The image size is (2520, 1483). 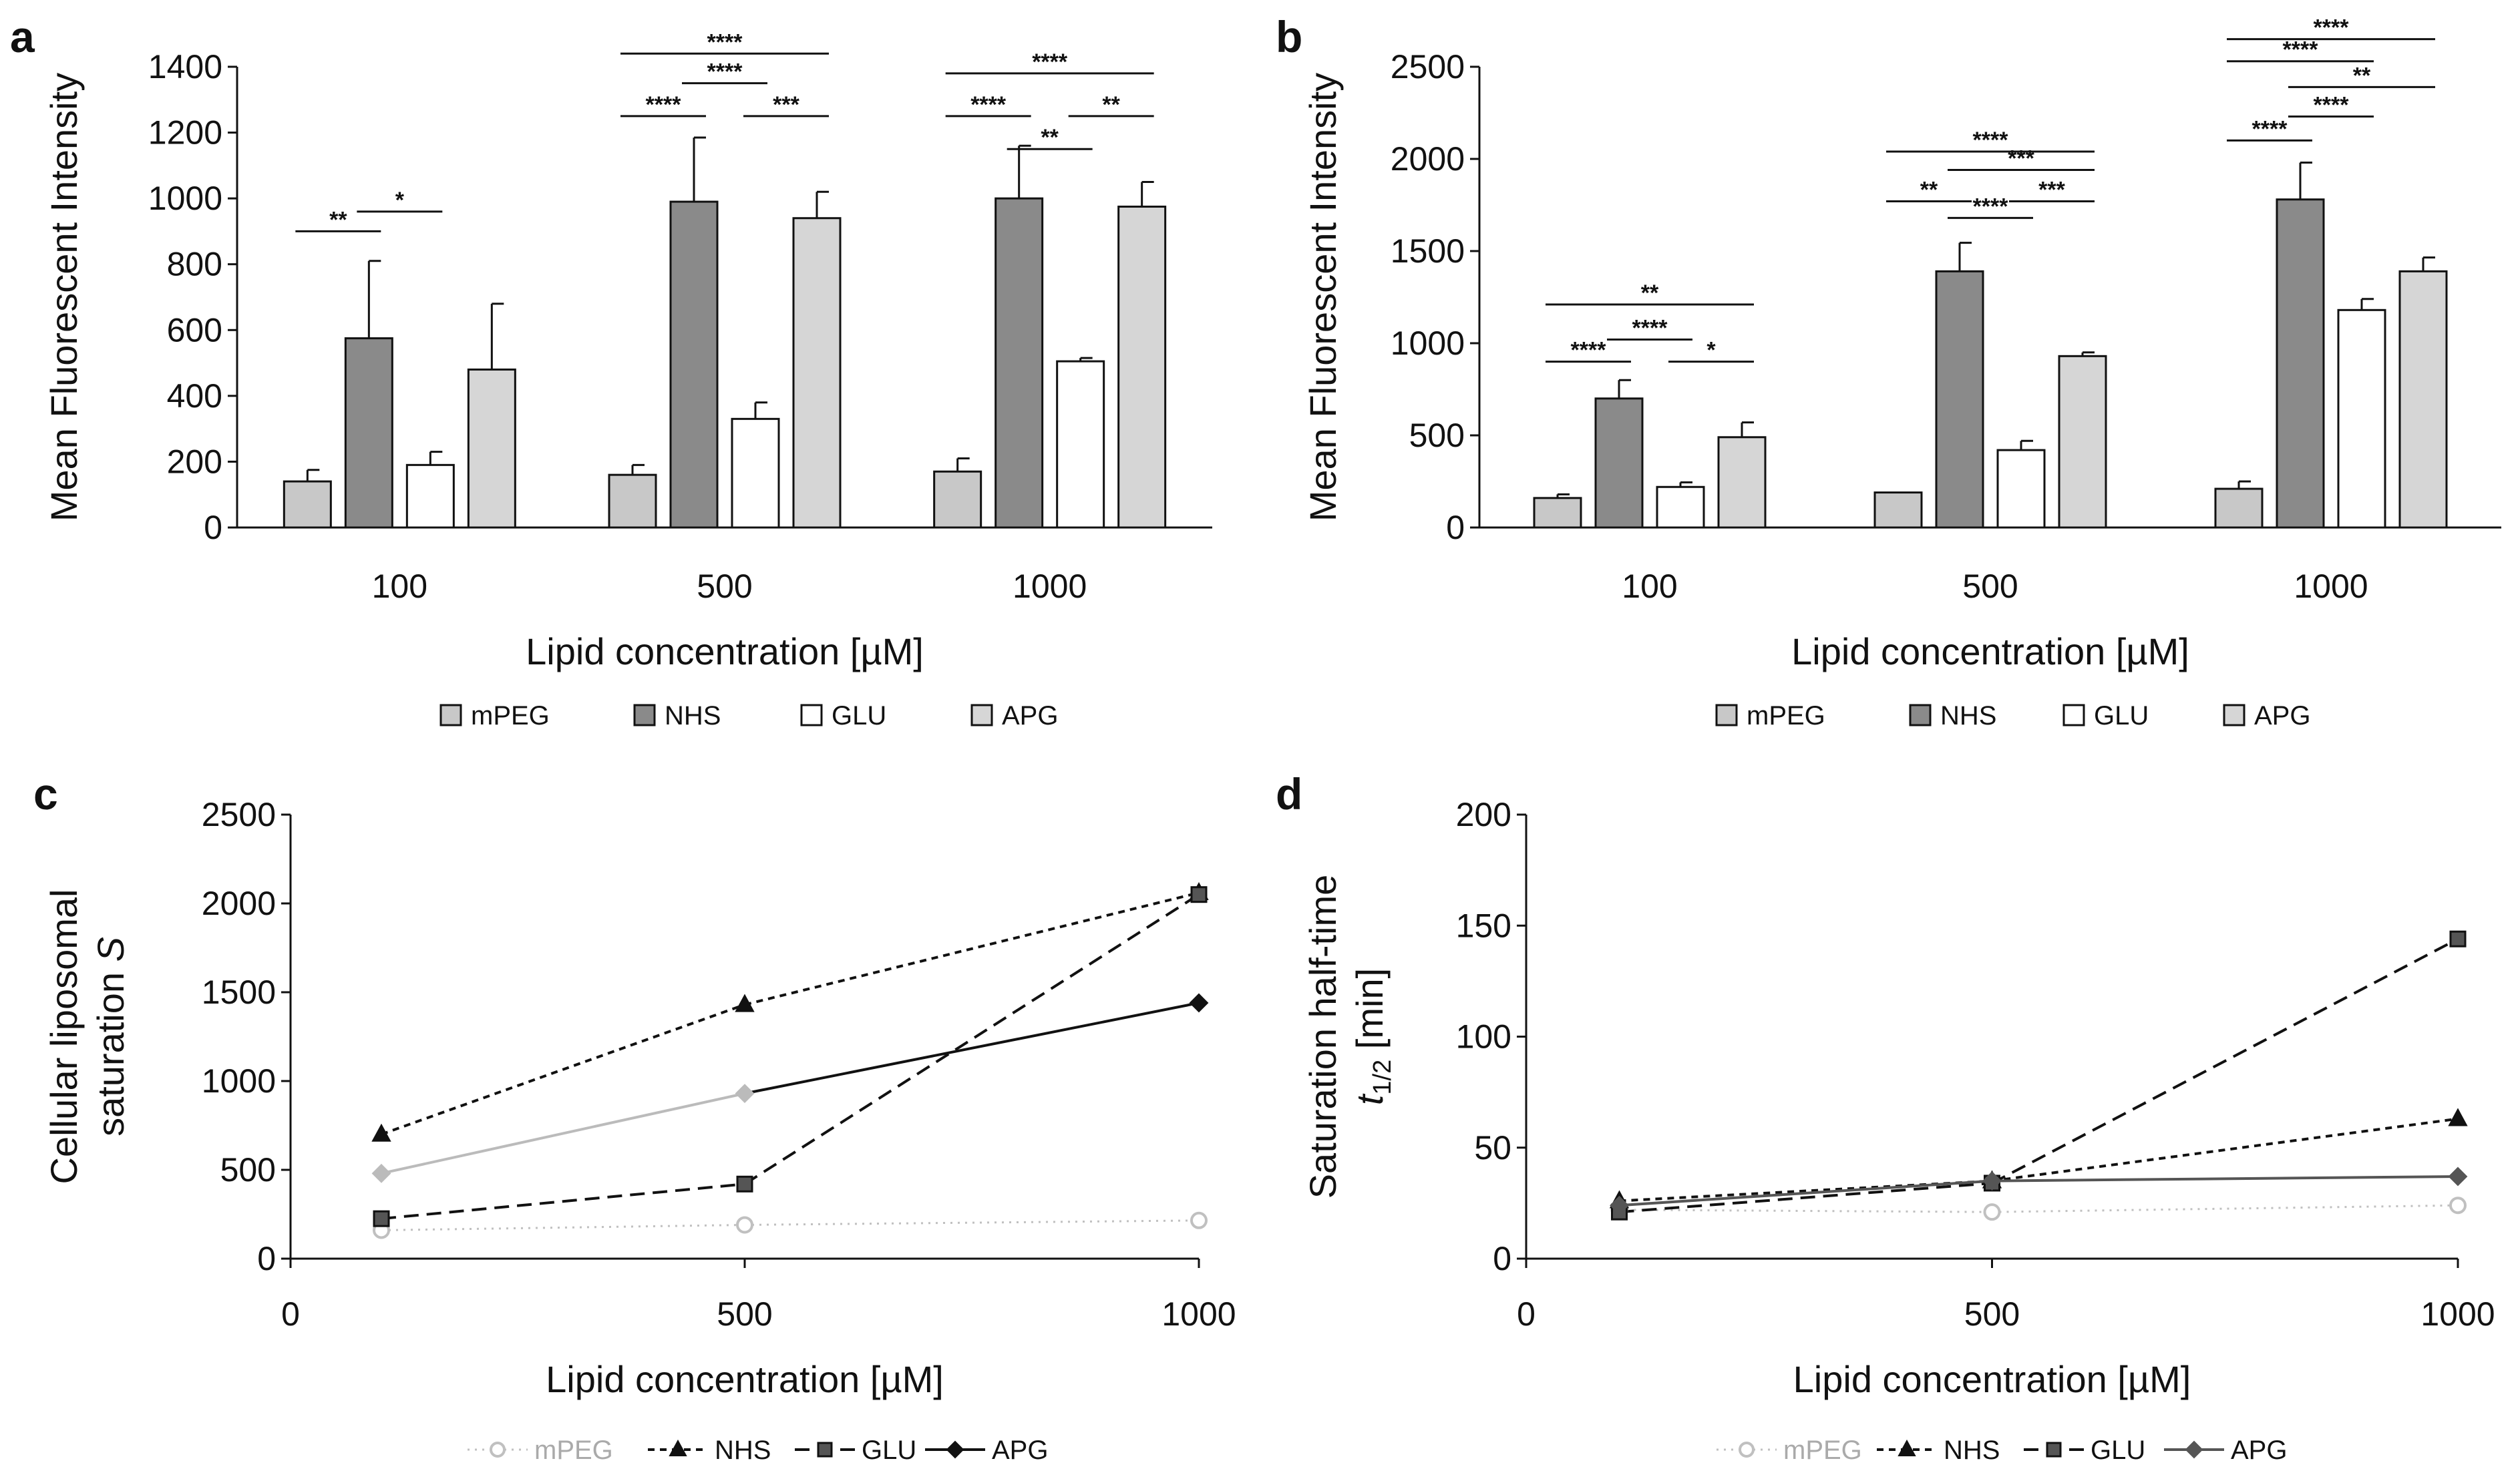 I want to click on legend-marker-apg, so click(x=955, y=1449).